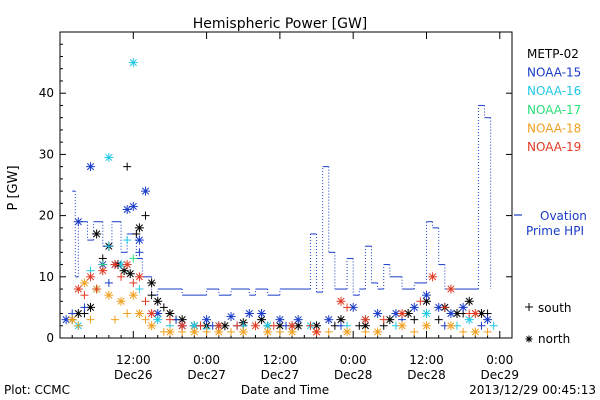 The height and width of the screenshot is (400, 600). Describe the element at coordinates (500, 375) in the screenshot. I see `x-tick-label-date: Dec29` at that location.